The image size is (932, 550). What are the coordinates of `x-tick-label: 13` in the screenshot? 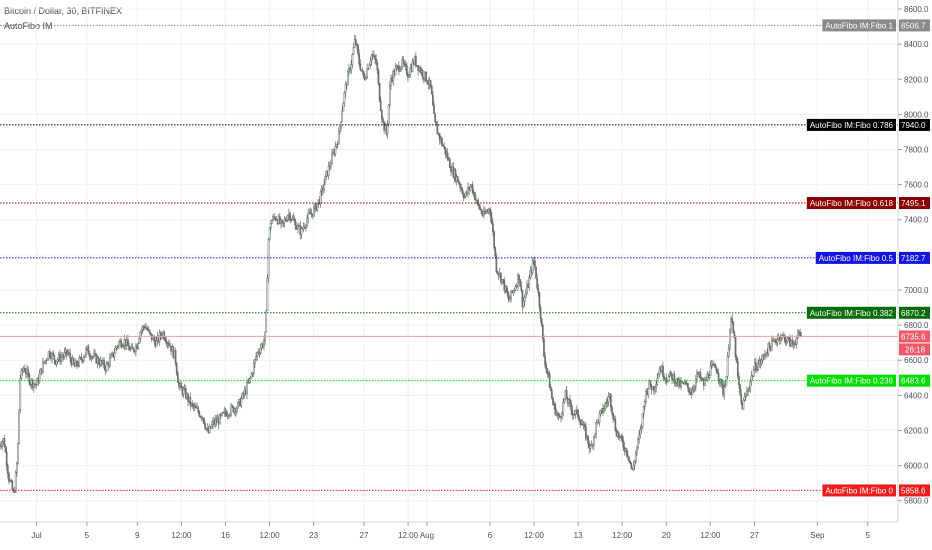 It's located at (578, 535).